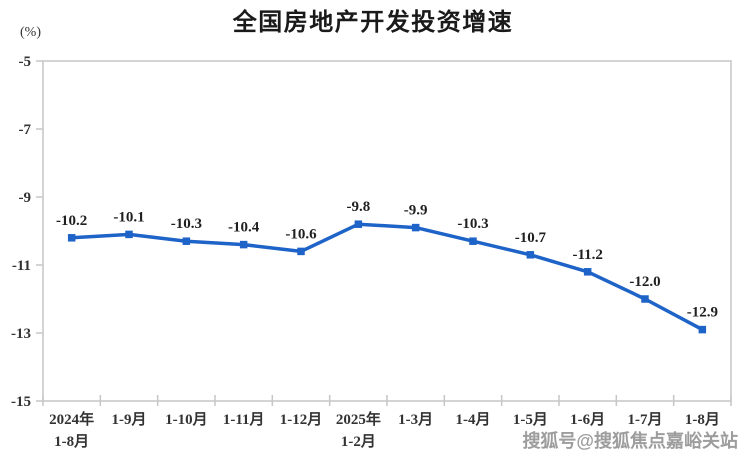 The image size is (740, 455). I want to click on data-point-label: -12.0, so click(644, 282).